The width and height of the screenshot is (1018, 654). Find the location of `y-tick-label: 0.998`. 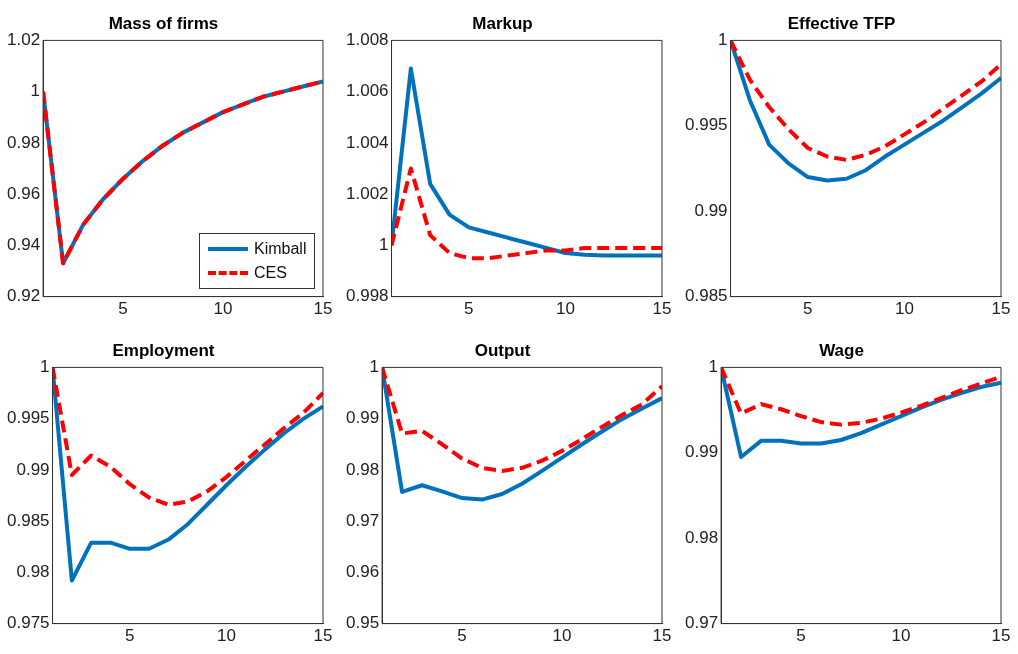

y-tick-label: 0.998 is located at coordinates (367, 296).